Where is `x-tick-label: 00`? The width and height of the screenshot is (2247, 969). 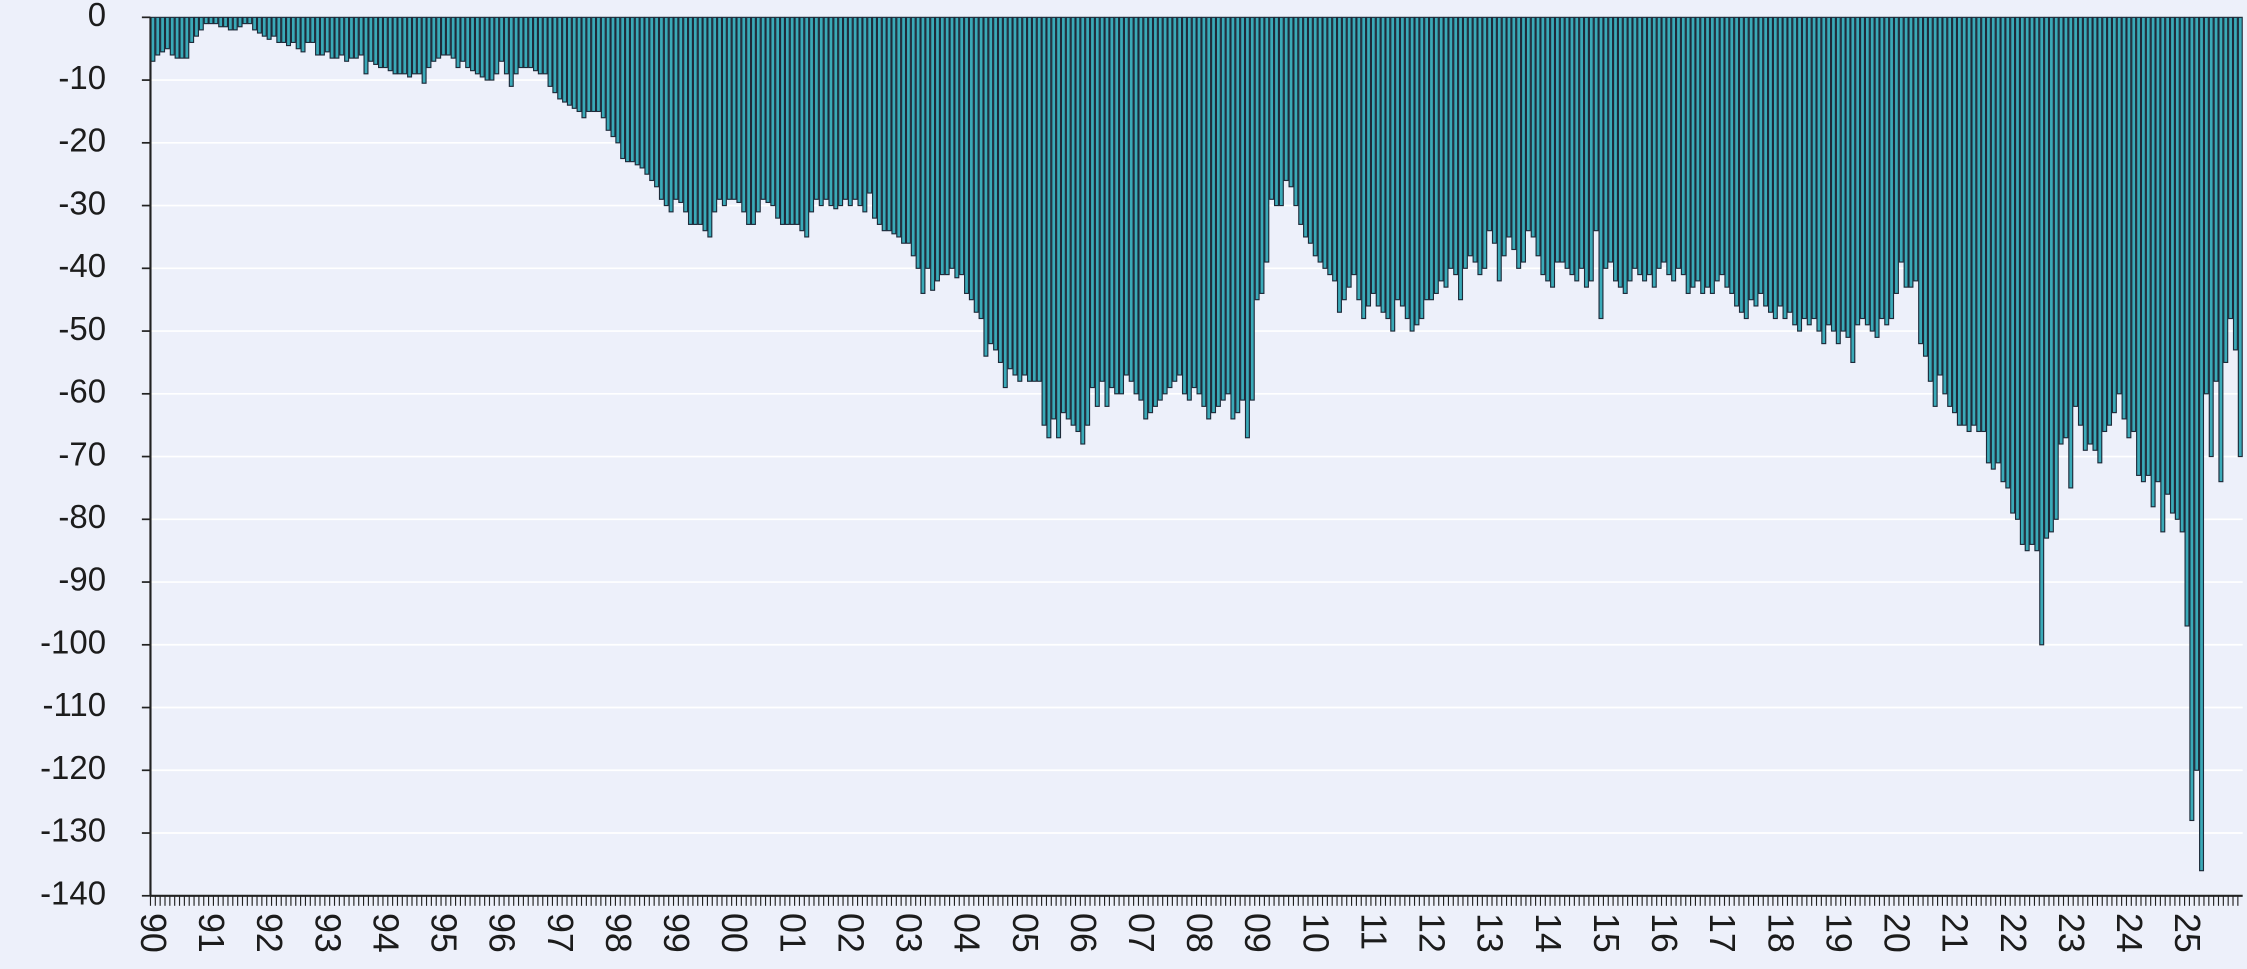
x-tick-label: 00 is located at coordinates (734, 933).